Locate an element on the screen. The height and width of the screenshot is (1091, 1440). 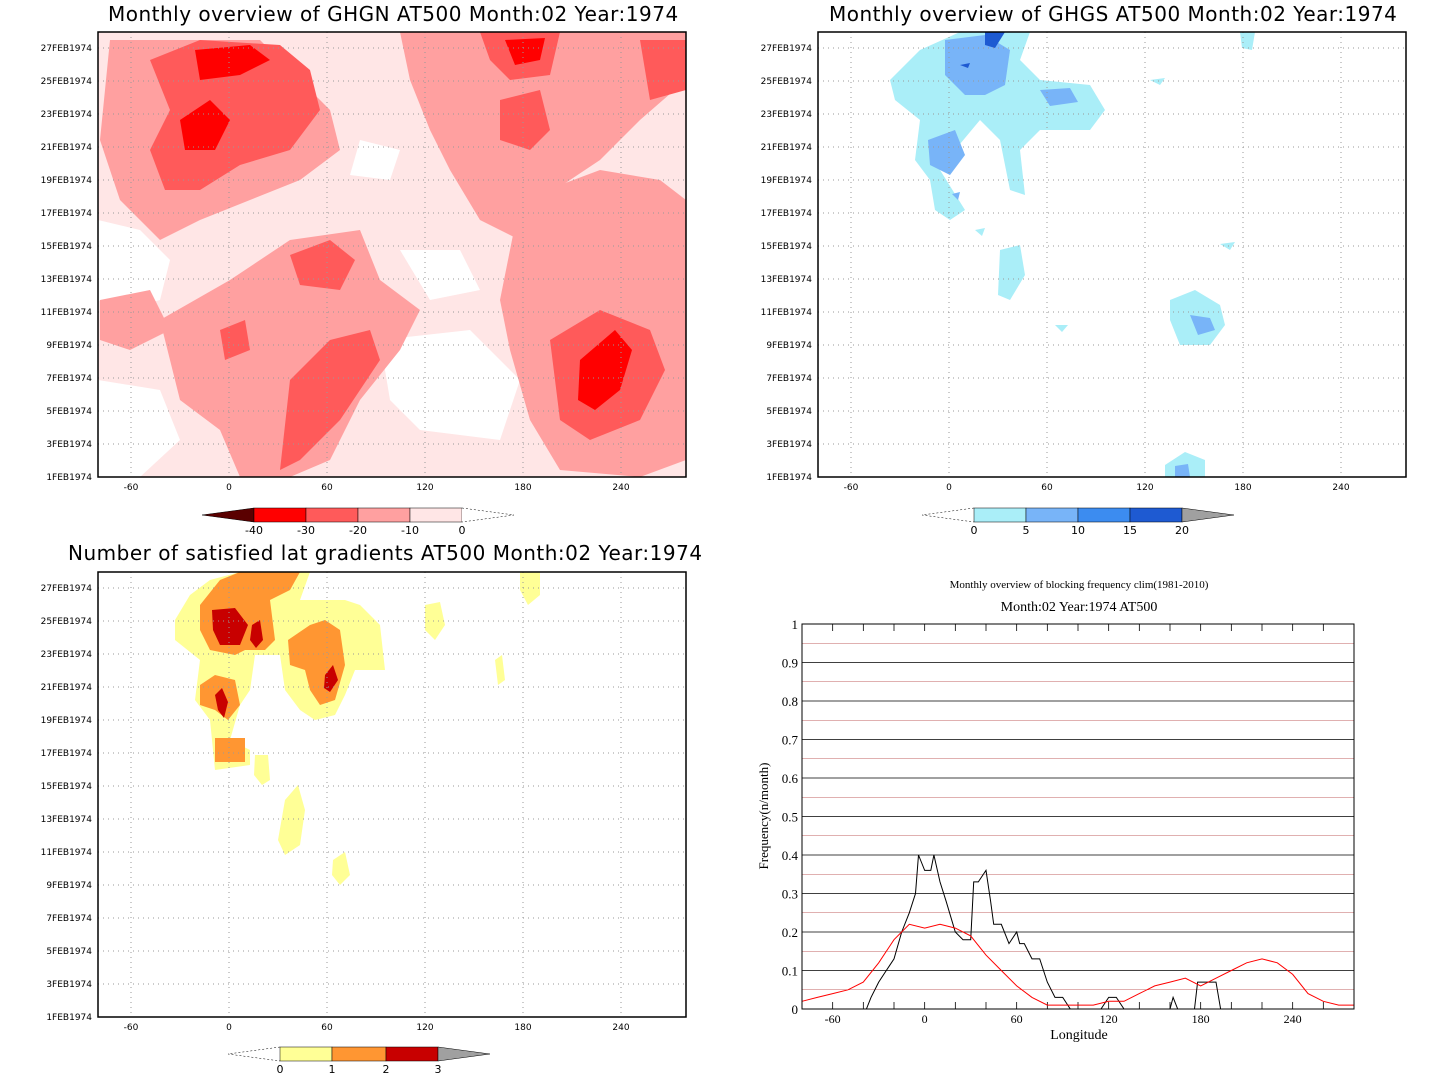
ghgs-field is located at coordinates (1072, 254).